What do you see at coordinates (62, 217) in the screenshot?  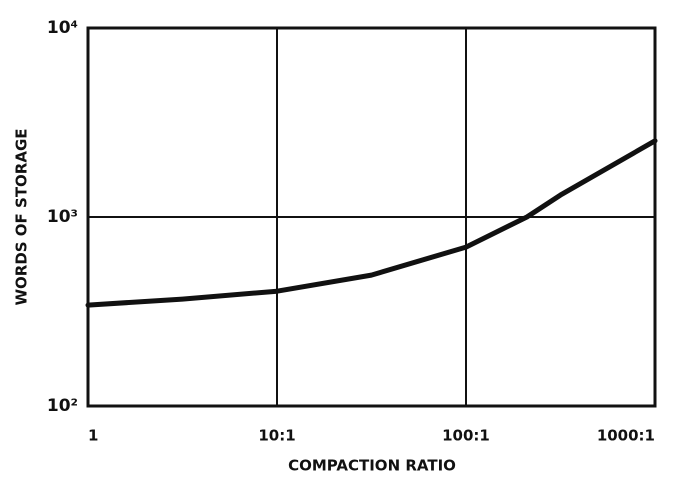 I see `y-tick-label: 10³` at bounding box center [62, 217].